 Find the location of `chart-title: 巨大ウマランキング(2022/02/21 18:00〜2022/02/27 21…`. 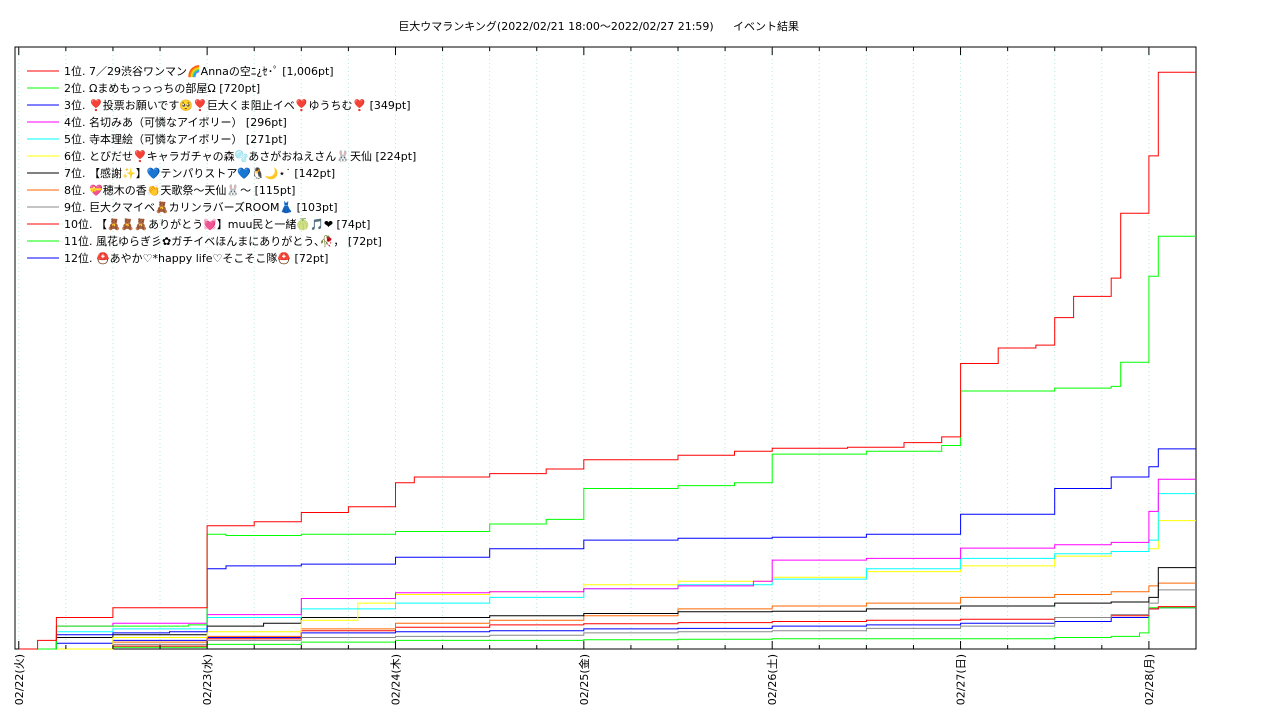

chart-title: 巨大ウマランキング(2022/02/21 18:00〜2022/02/27 21… is located at coordinates (555, 26).